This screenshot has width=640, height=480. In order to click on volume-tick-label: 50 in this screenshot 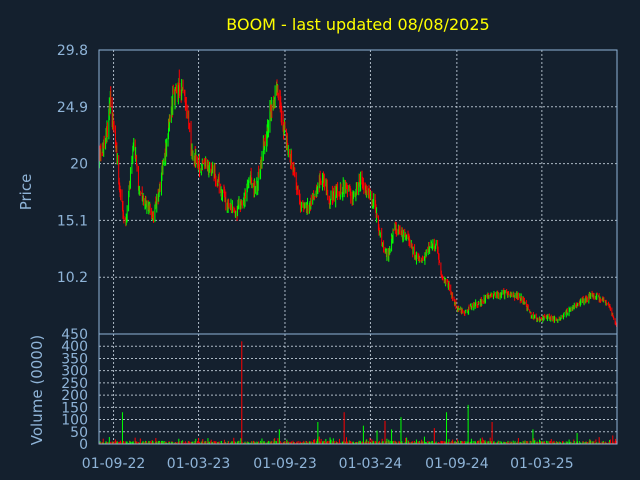, I will do `click(79, 433)`.